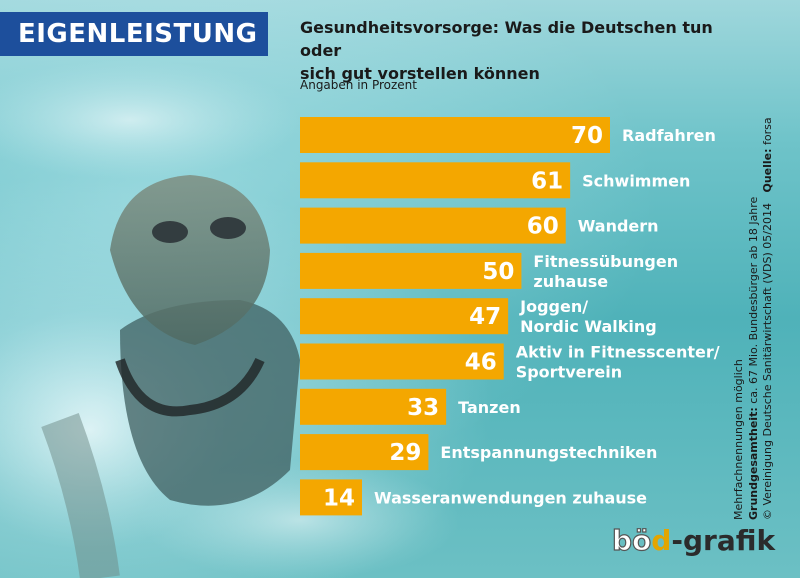 This screenshot has height=578, width=800. What do you see at coordinates (753, 463) in the screenshot?
I see `footnote-population-label: Grundgesamtheit:` at bounding box center [753, 463].